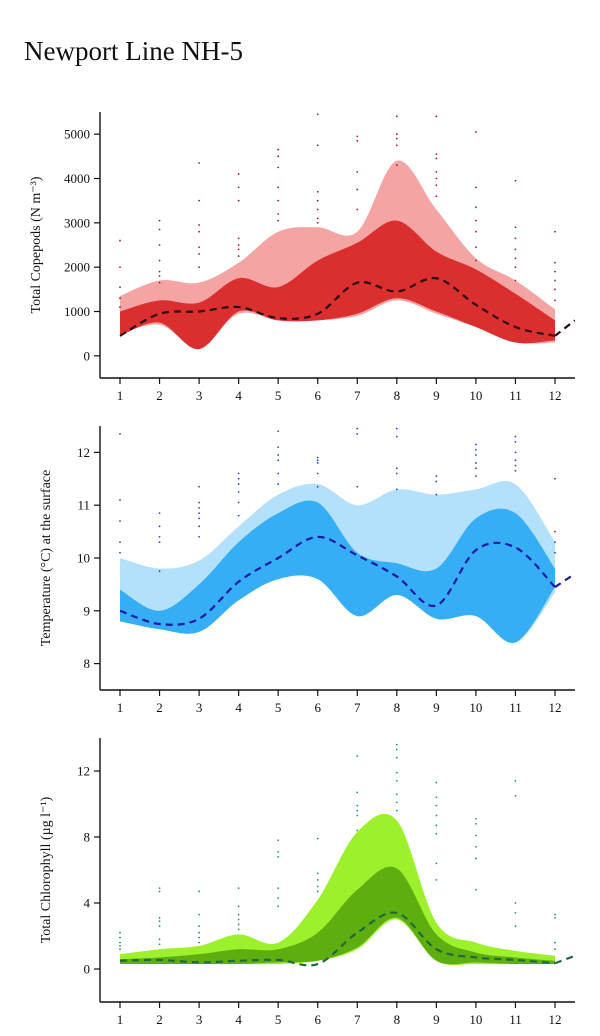 This screenshot has height=1036, width=600. I want to click on chlorophyll-y-axis-label: Total Chlorophyll (µg l⁻¹), so click(46, 869).